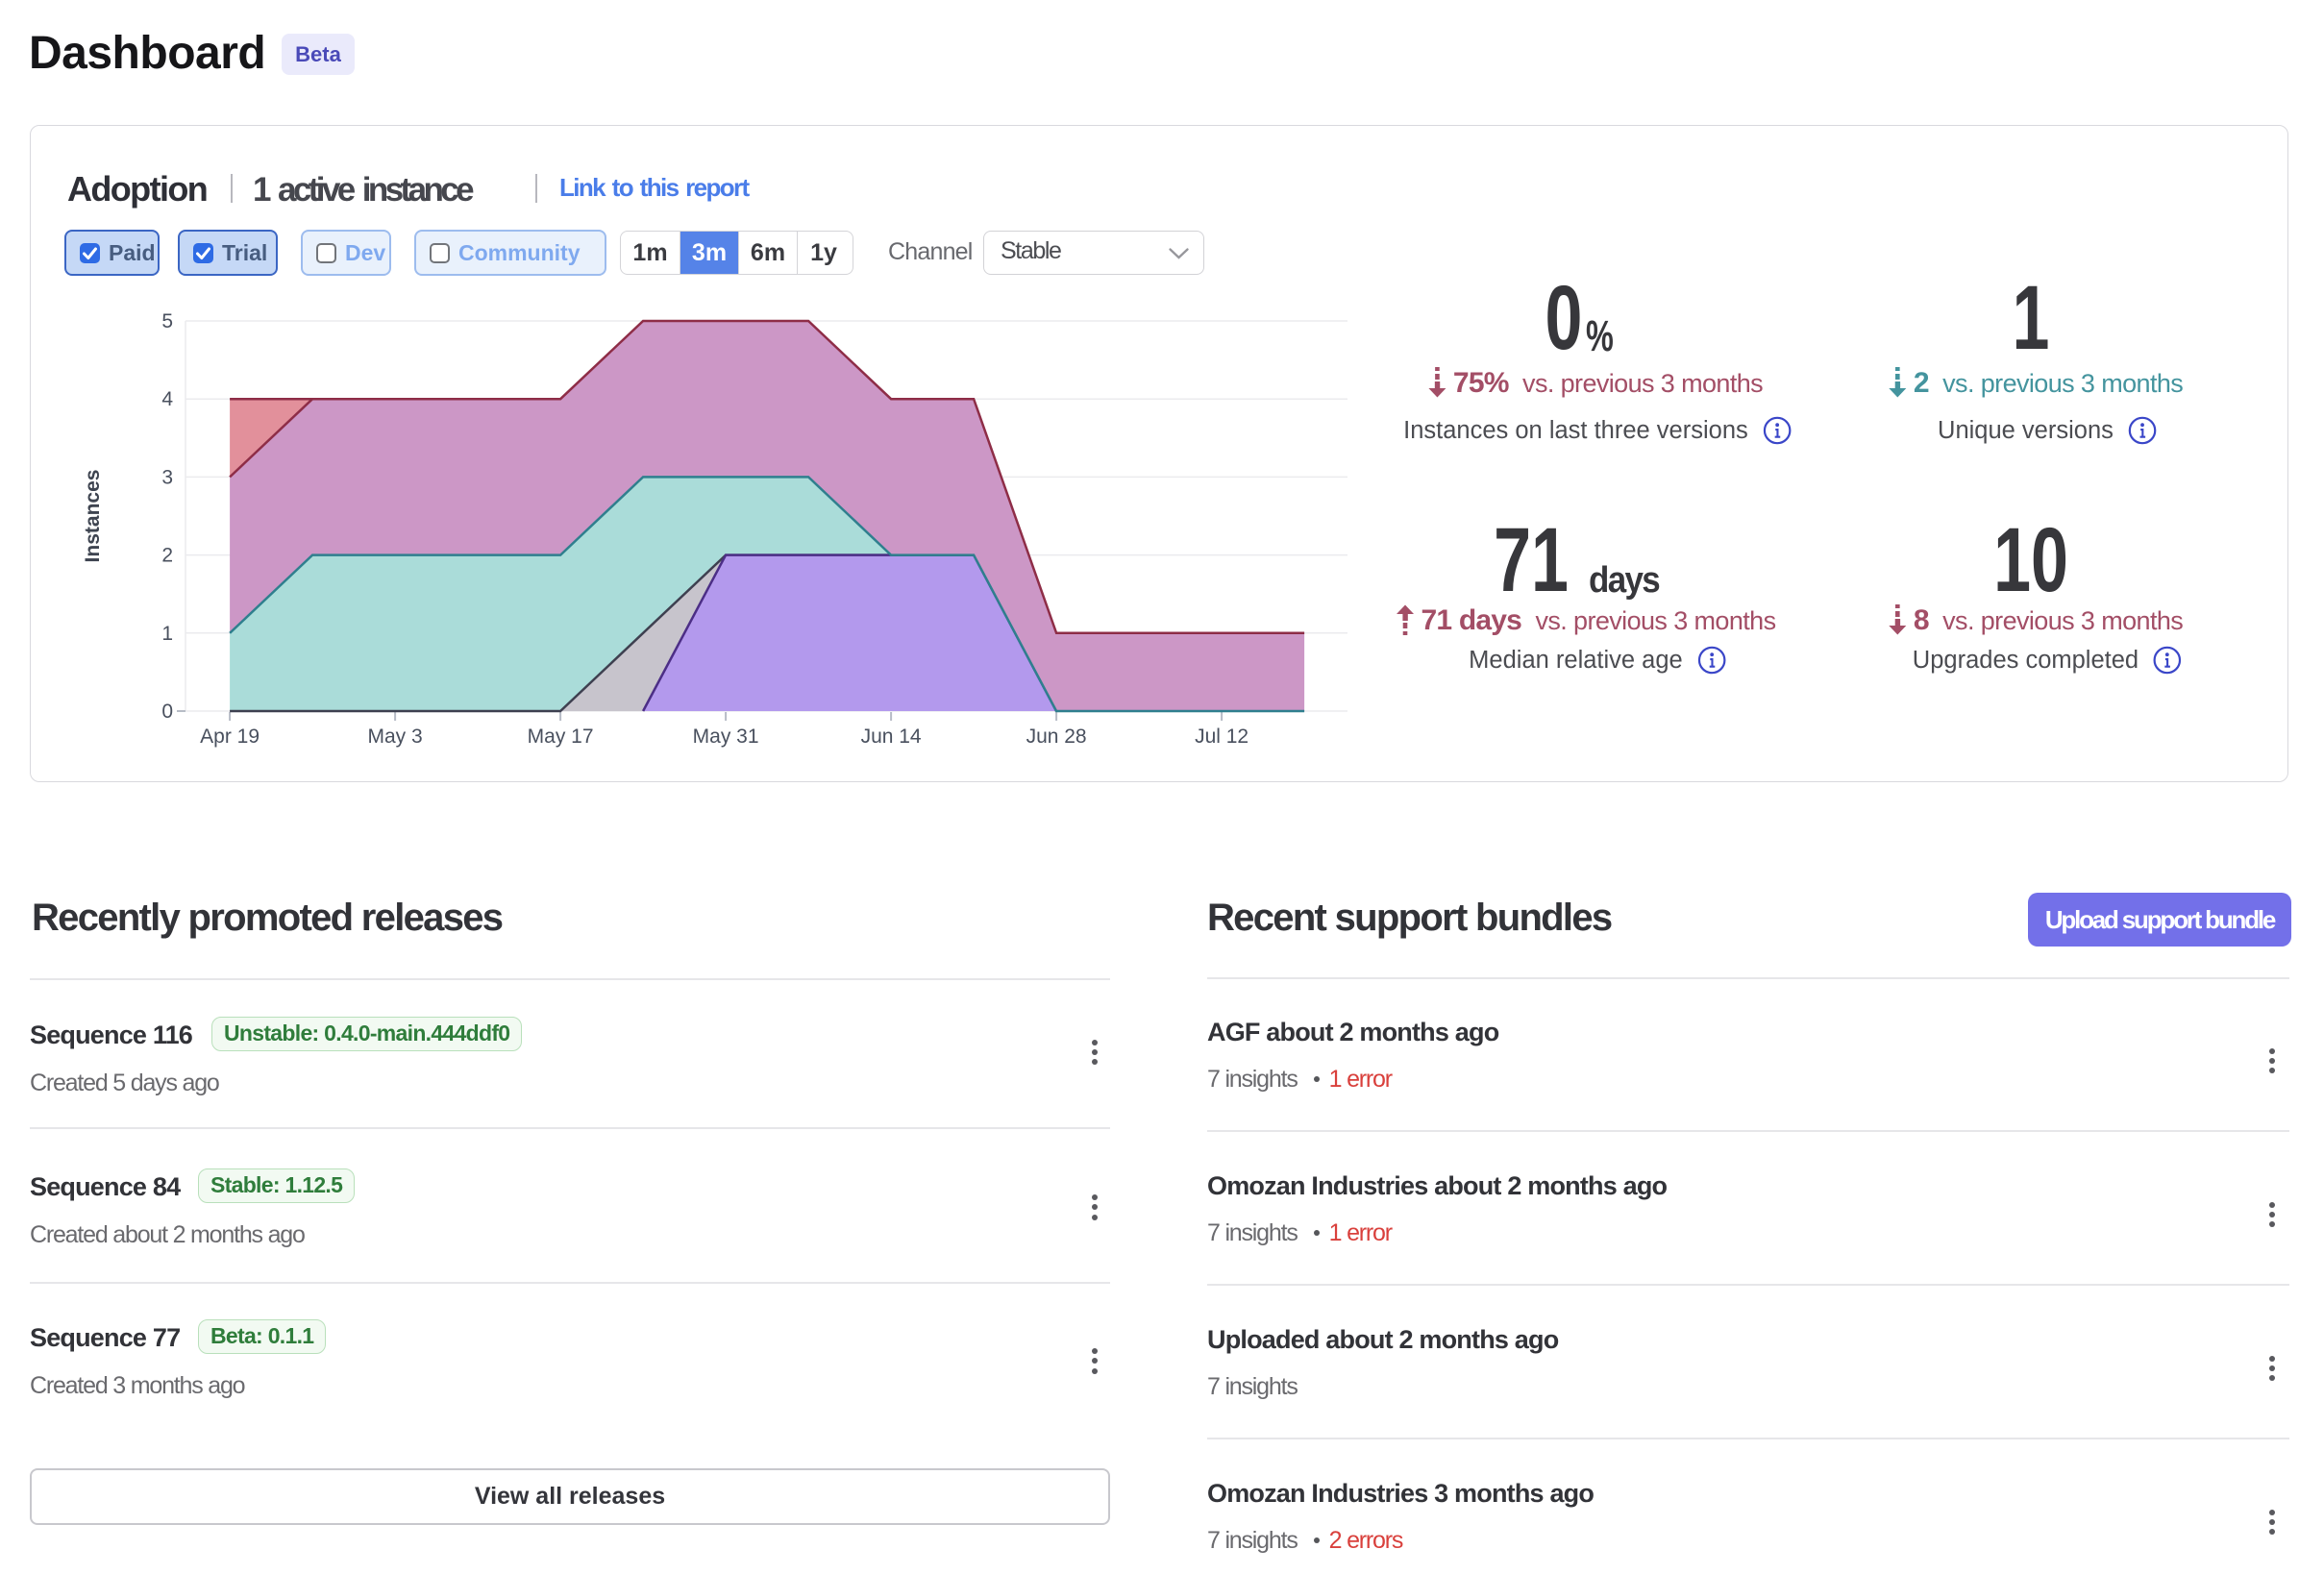  What do you see at coordinates (167, 477) in the screenshot?
I see `svg-text: 3` at bounding box center [167, 477].